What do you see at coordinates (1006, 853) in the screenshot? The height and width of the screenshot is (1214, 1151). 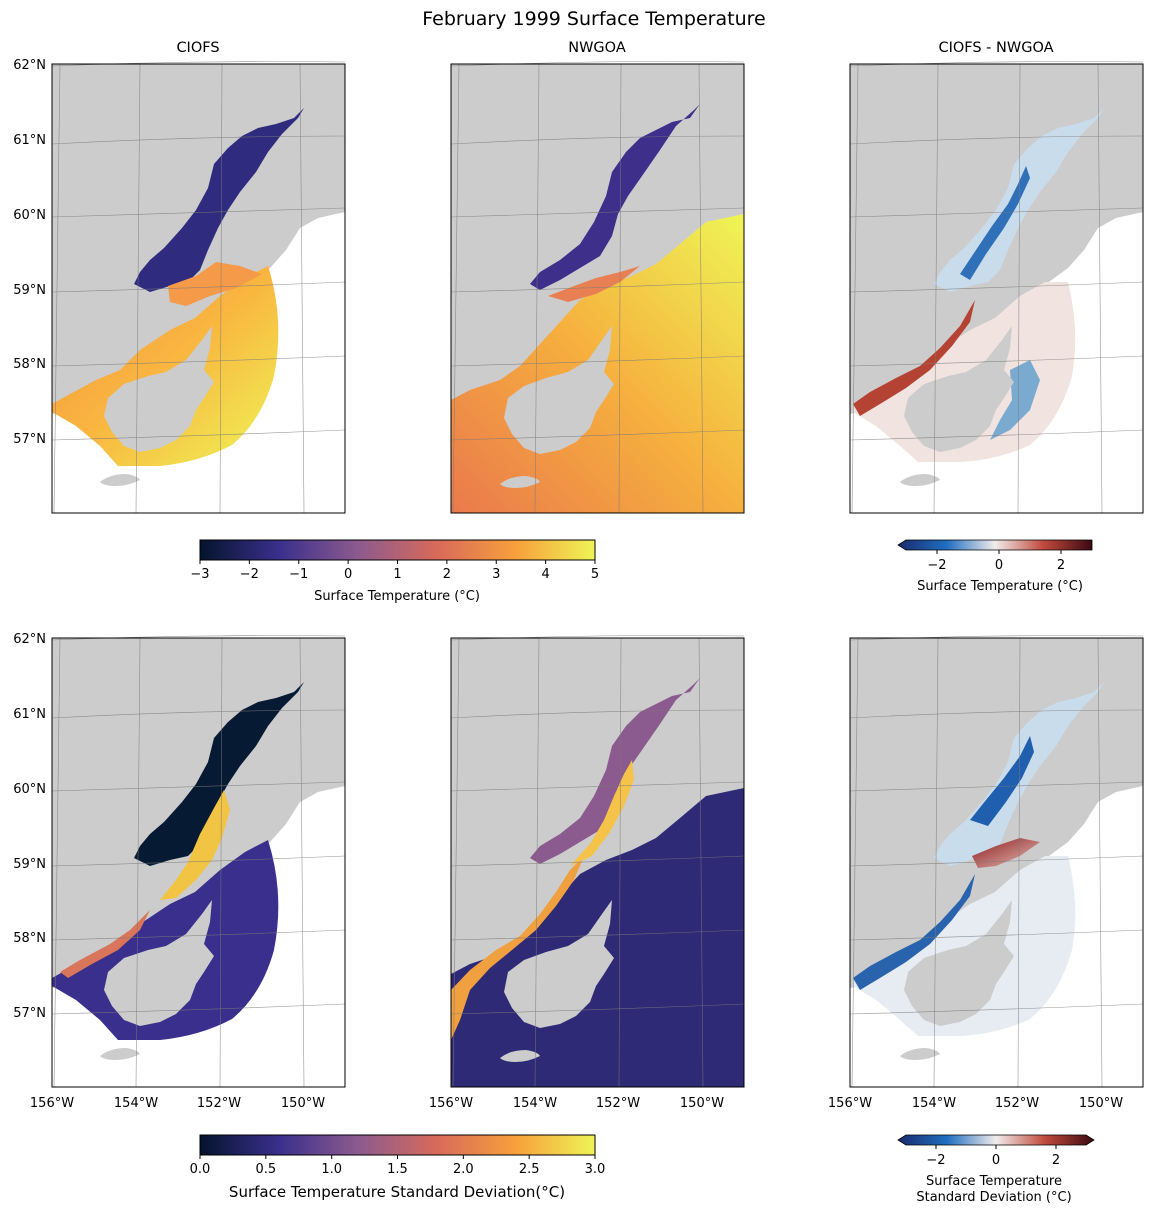 I see `diff-std-red` at bounding box center [1006, 853].